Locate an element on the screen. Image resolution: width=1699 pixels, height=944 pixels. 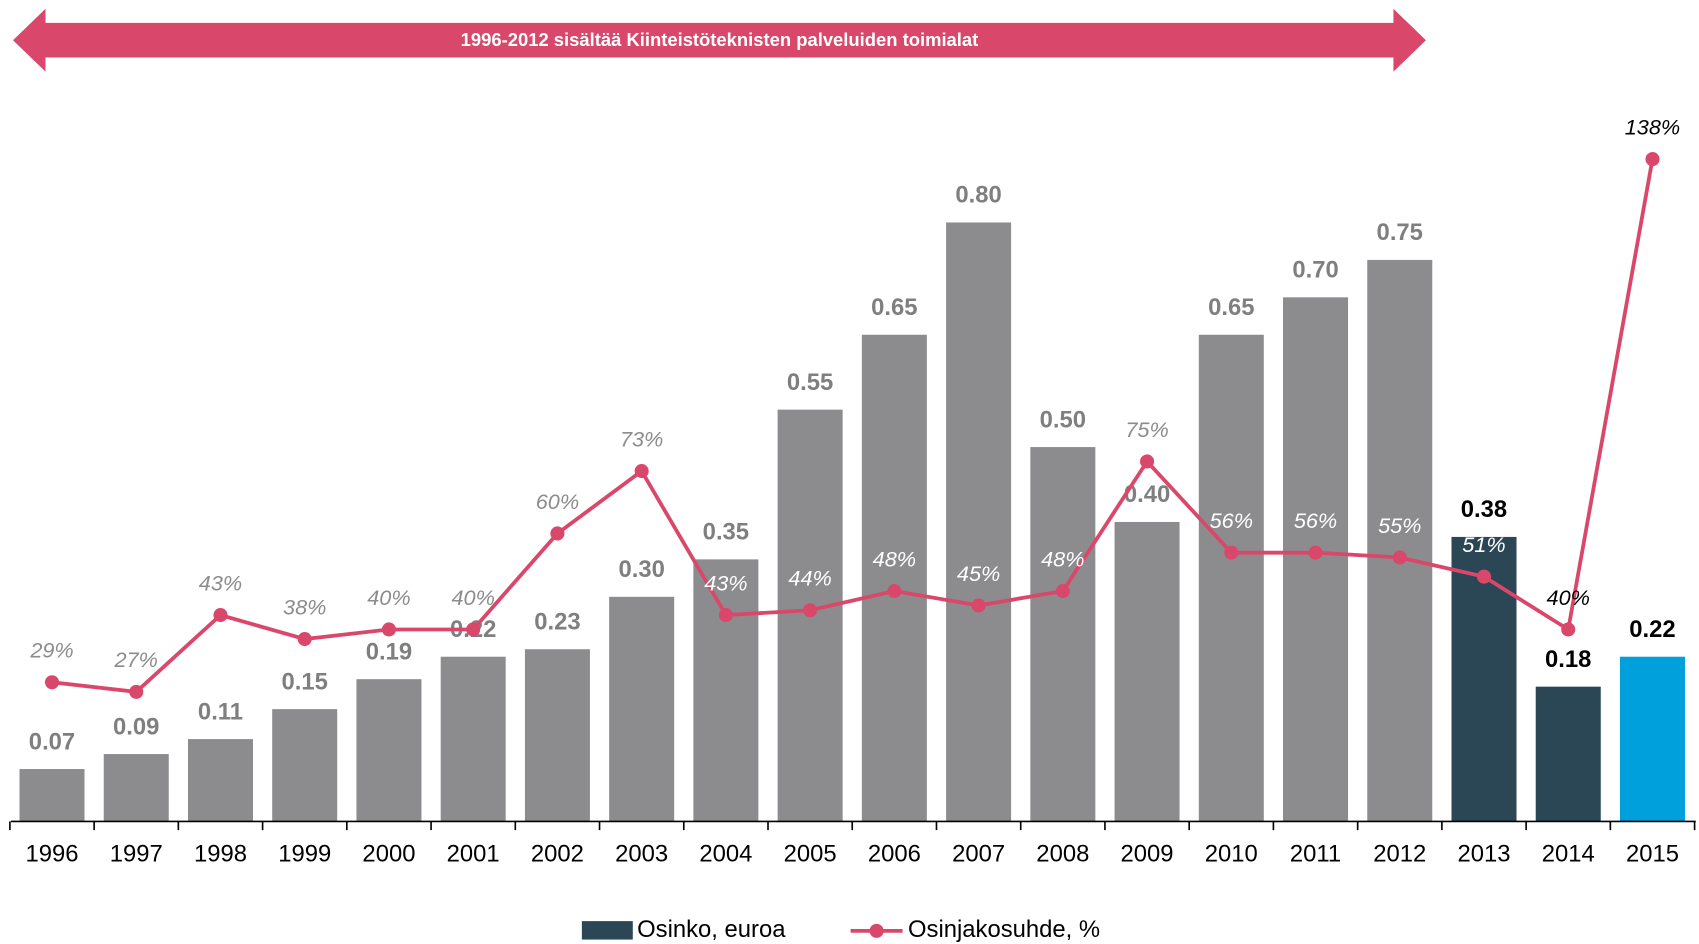
bar-value-label: 0.07 is located at coordinates (52, 741).